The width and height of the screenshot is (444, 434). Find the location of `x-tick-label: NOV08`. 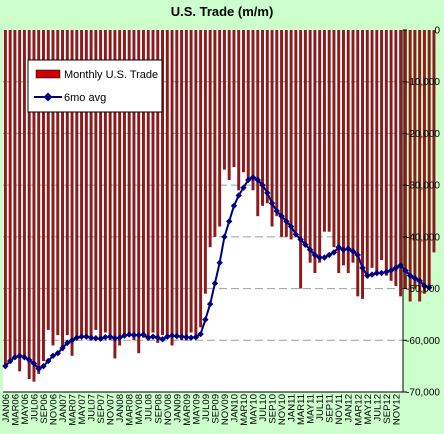

x-tick-label: NOV08 is located at coordinates (168, 409).